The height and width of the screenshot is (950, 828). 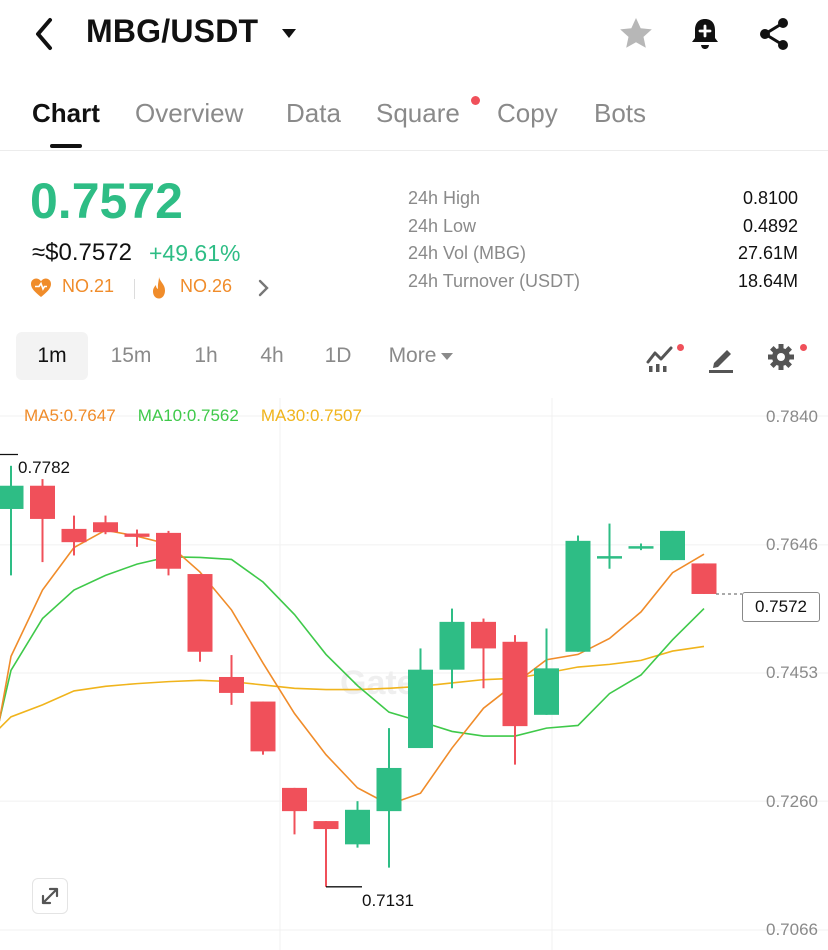 What do you see at coordinates (338, 355) in the screenshot?
I see `interval-1d: 1D` at bounding box center [338, 355].